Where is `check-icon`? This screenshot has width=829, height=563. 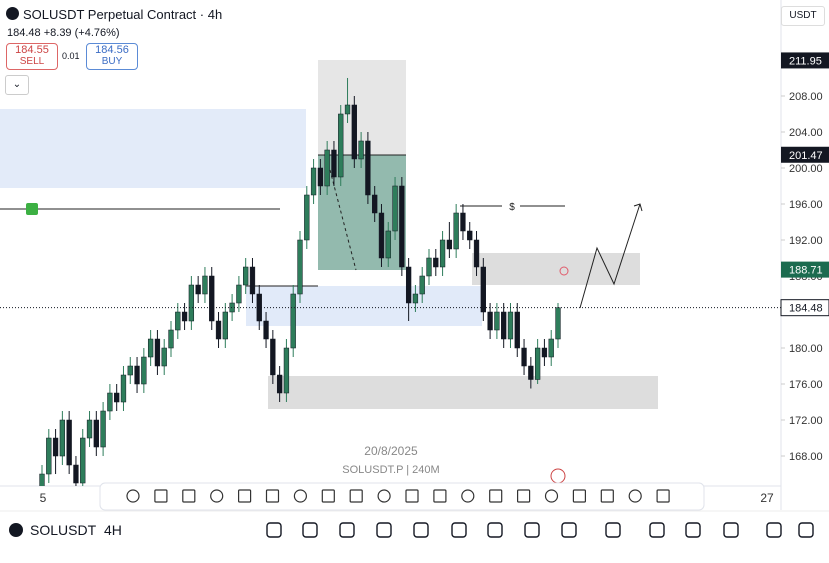 check-icon is located at coordinates (32, 209).